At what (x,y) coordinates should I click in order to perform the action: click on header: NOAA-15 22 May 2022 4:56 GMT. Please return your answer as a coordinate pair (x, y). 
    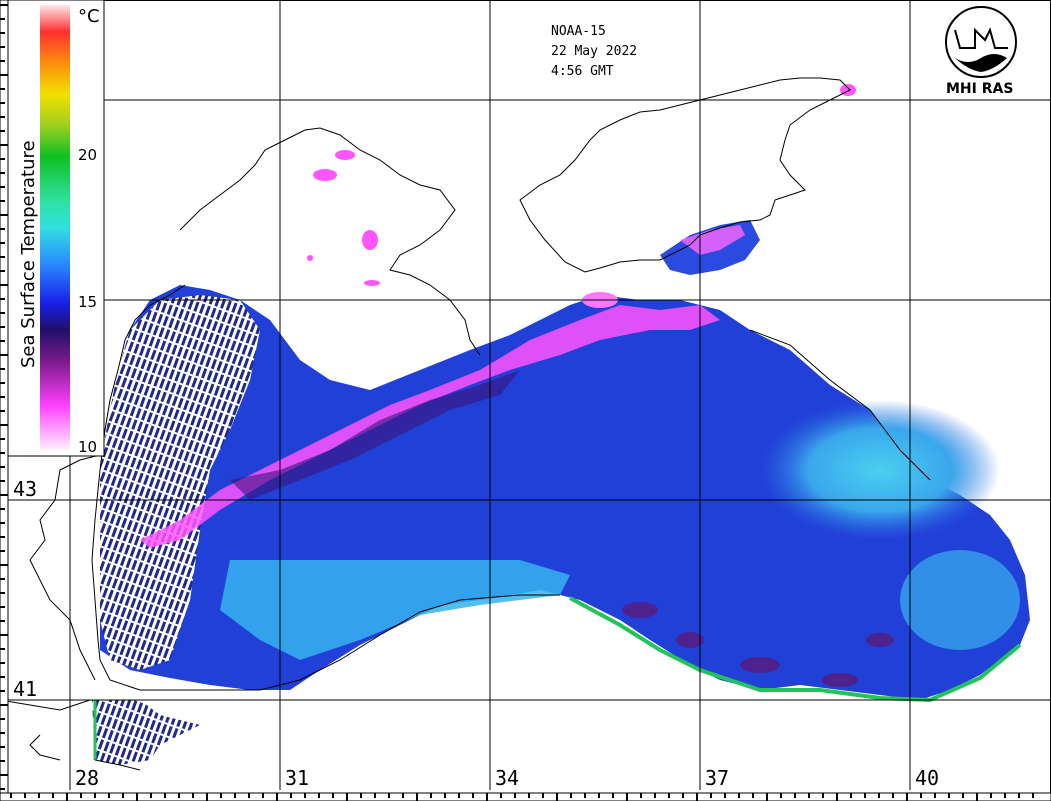
    Looking at the image, I should click on (594, 51).